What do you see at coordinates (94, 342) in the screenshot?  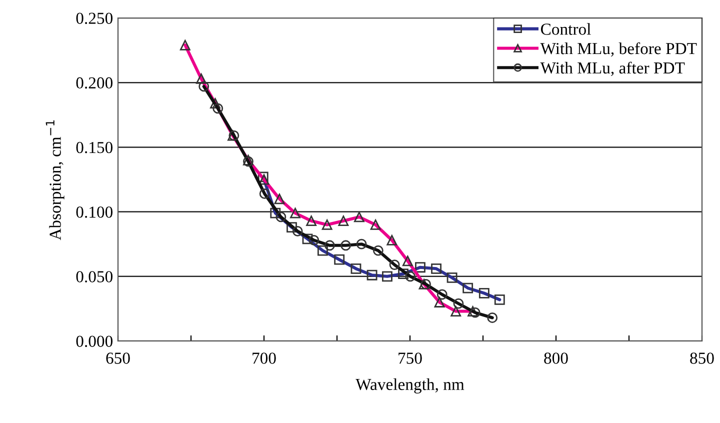 I see `y-tick-label: 0.000` at bounding box center [94, 342].